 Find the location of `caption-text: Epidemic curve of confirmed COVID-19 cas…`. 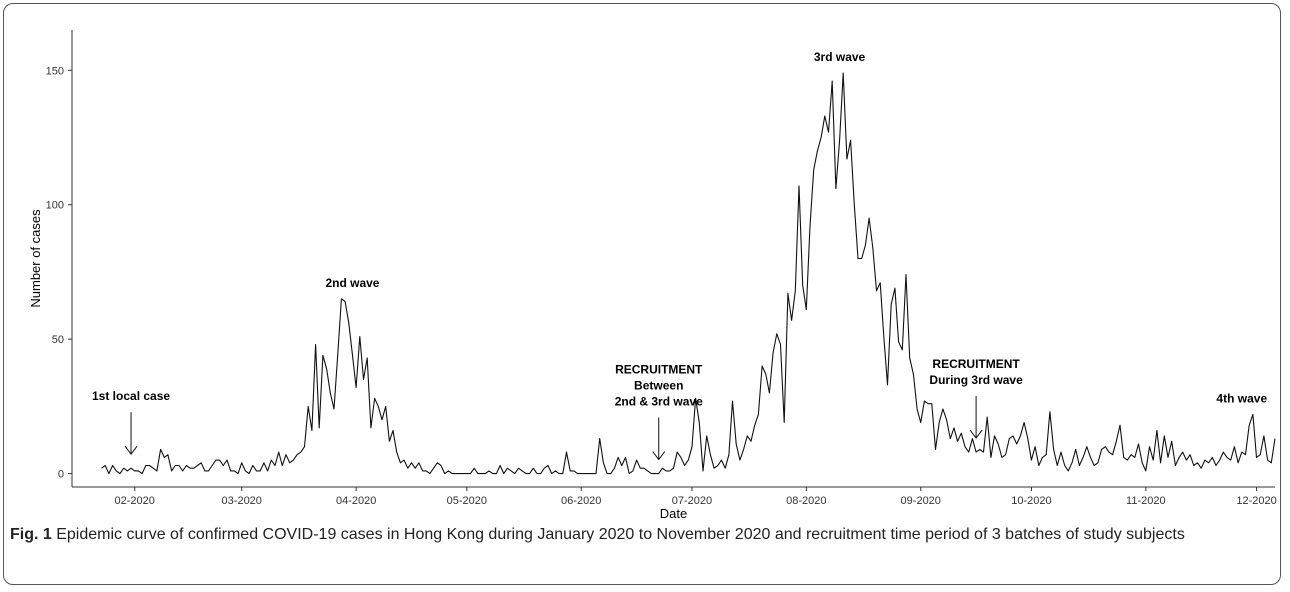

caption-text: Epidemic curve of confirmed COVID-19 cas… is located at coordinates (620, 534).